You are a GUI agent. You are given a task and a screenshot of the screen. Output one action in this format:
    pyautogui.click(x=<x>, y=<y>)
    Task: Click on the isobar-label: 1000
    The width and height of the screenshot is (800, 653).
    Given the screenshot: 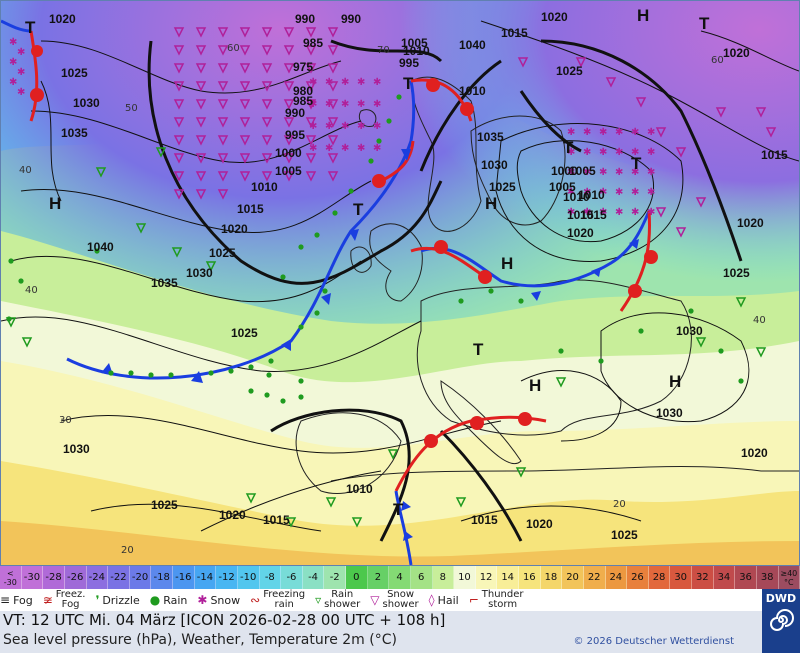 What is the action you would take?
    pyautogui.click(x=564, y=171)
    